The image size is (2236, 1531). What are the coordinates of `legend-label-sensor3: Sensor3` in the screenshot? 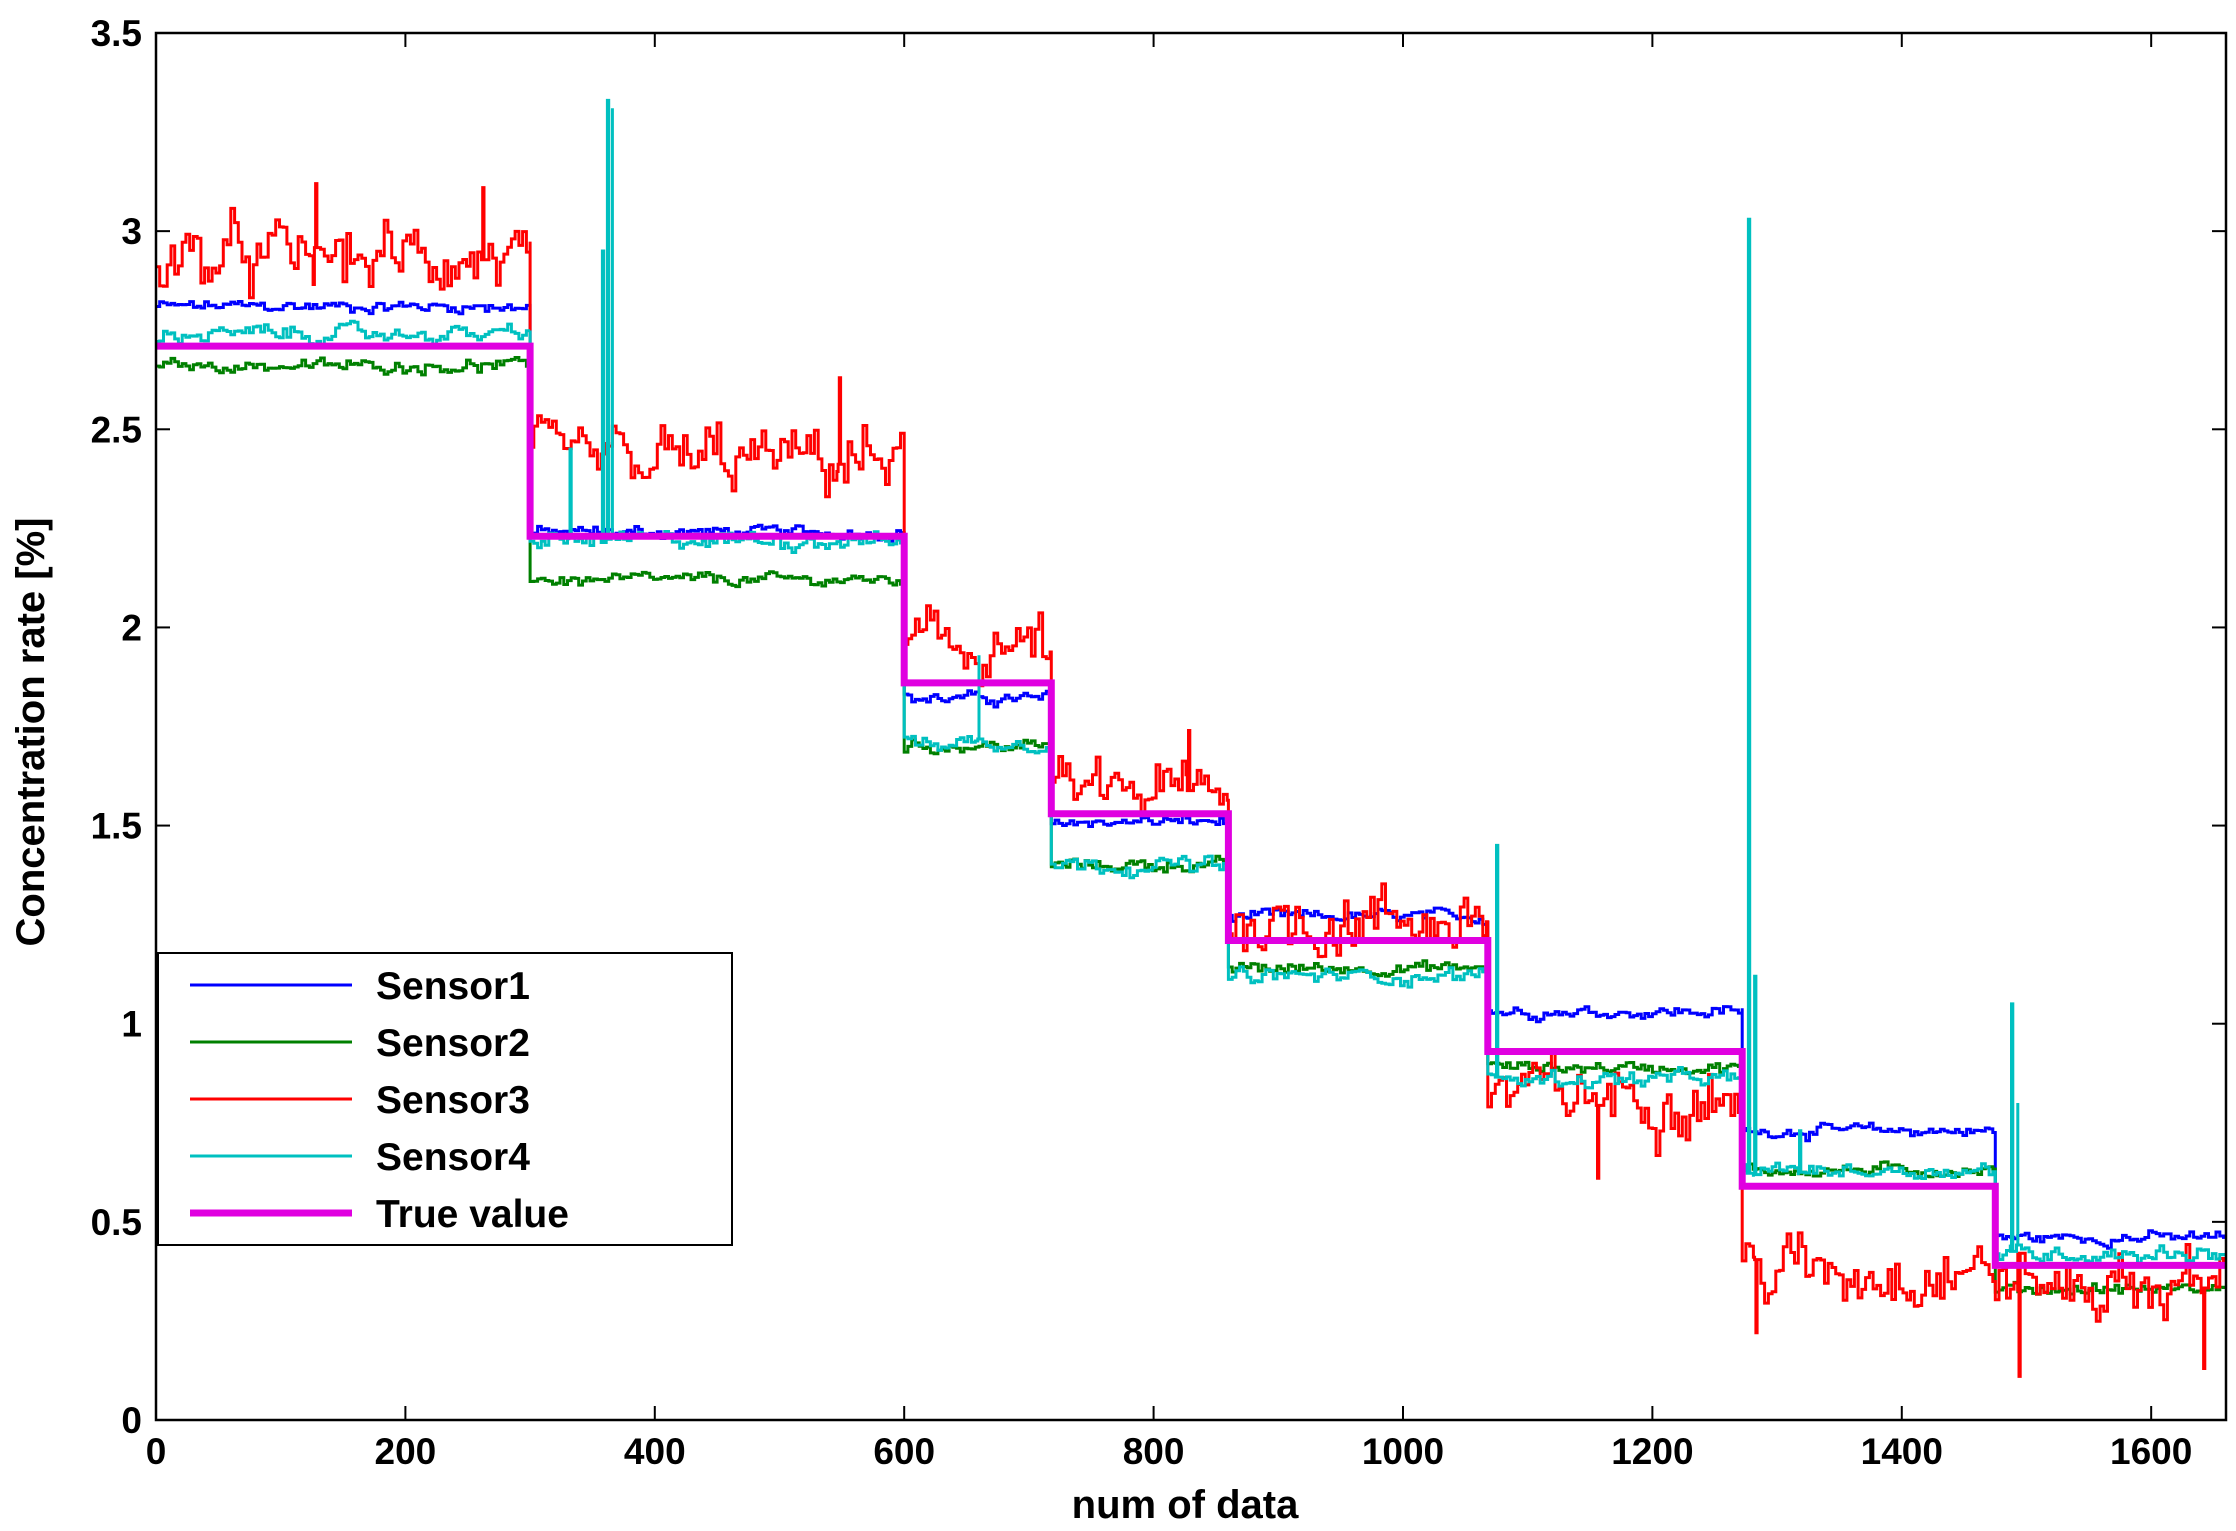 It's located at (453, 1100).